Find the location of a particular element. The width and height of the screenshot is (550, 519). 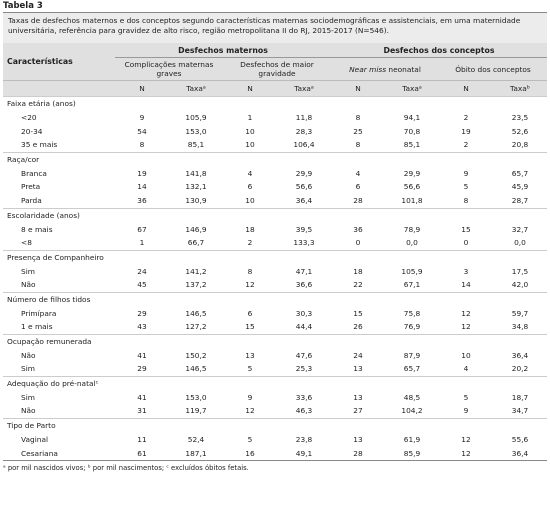

cell: 105,9 is located at coordinates (412, 271).